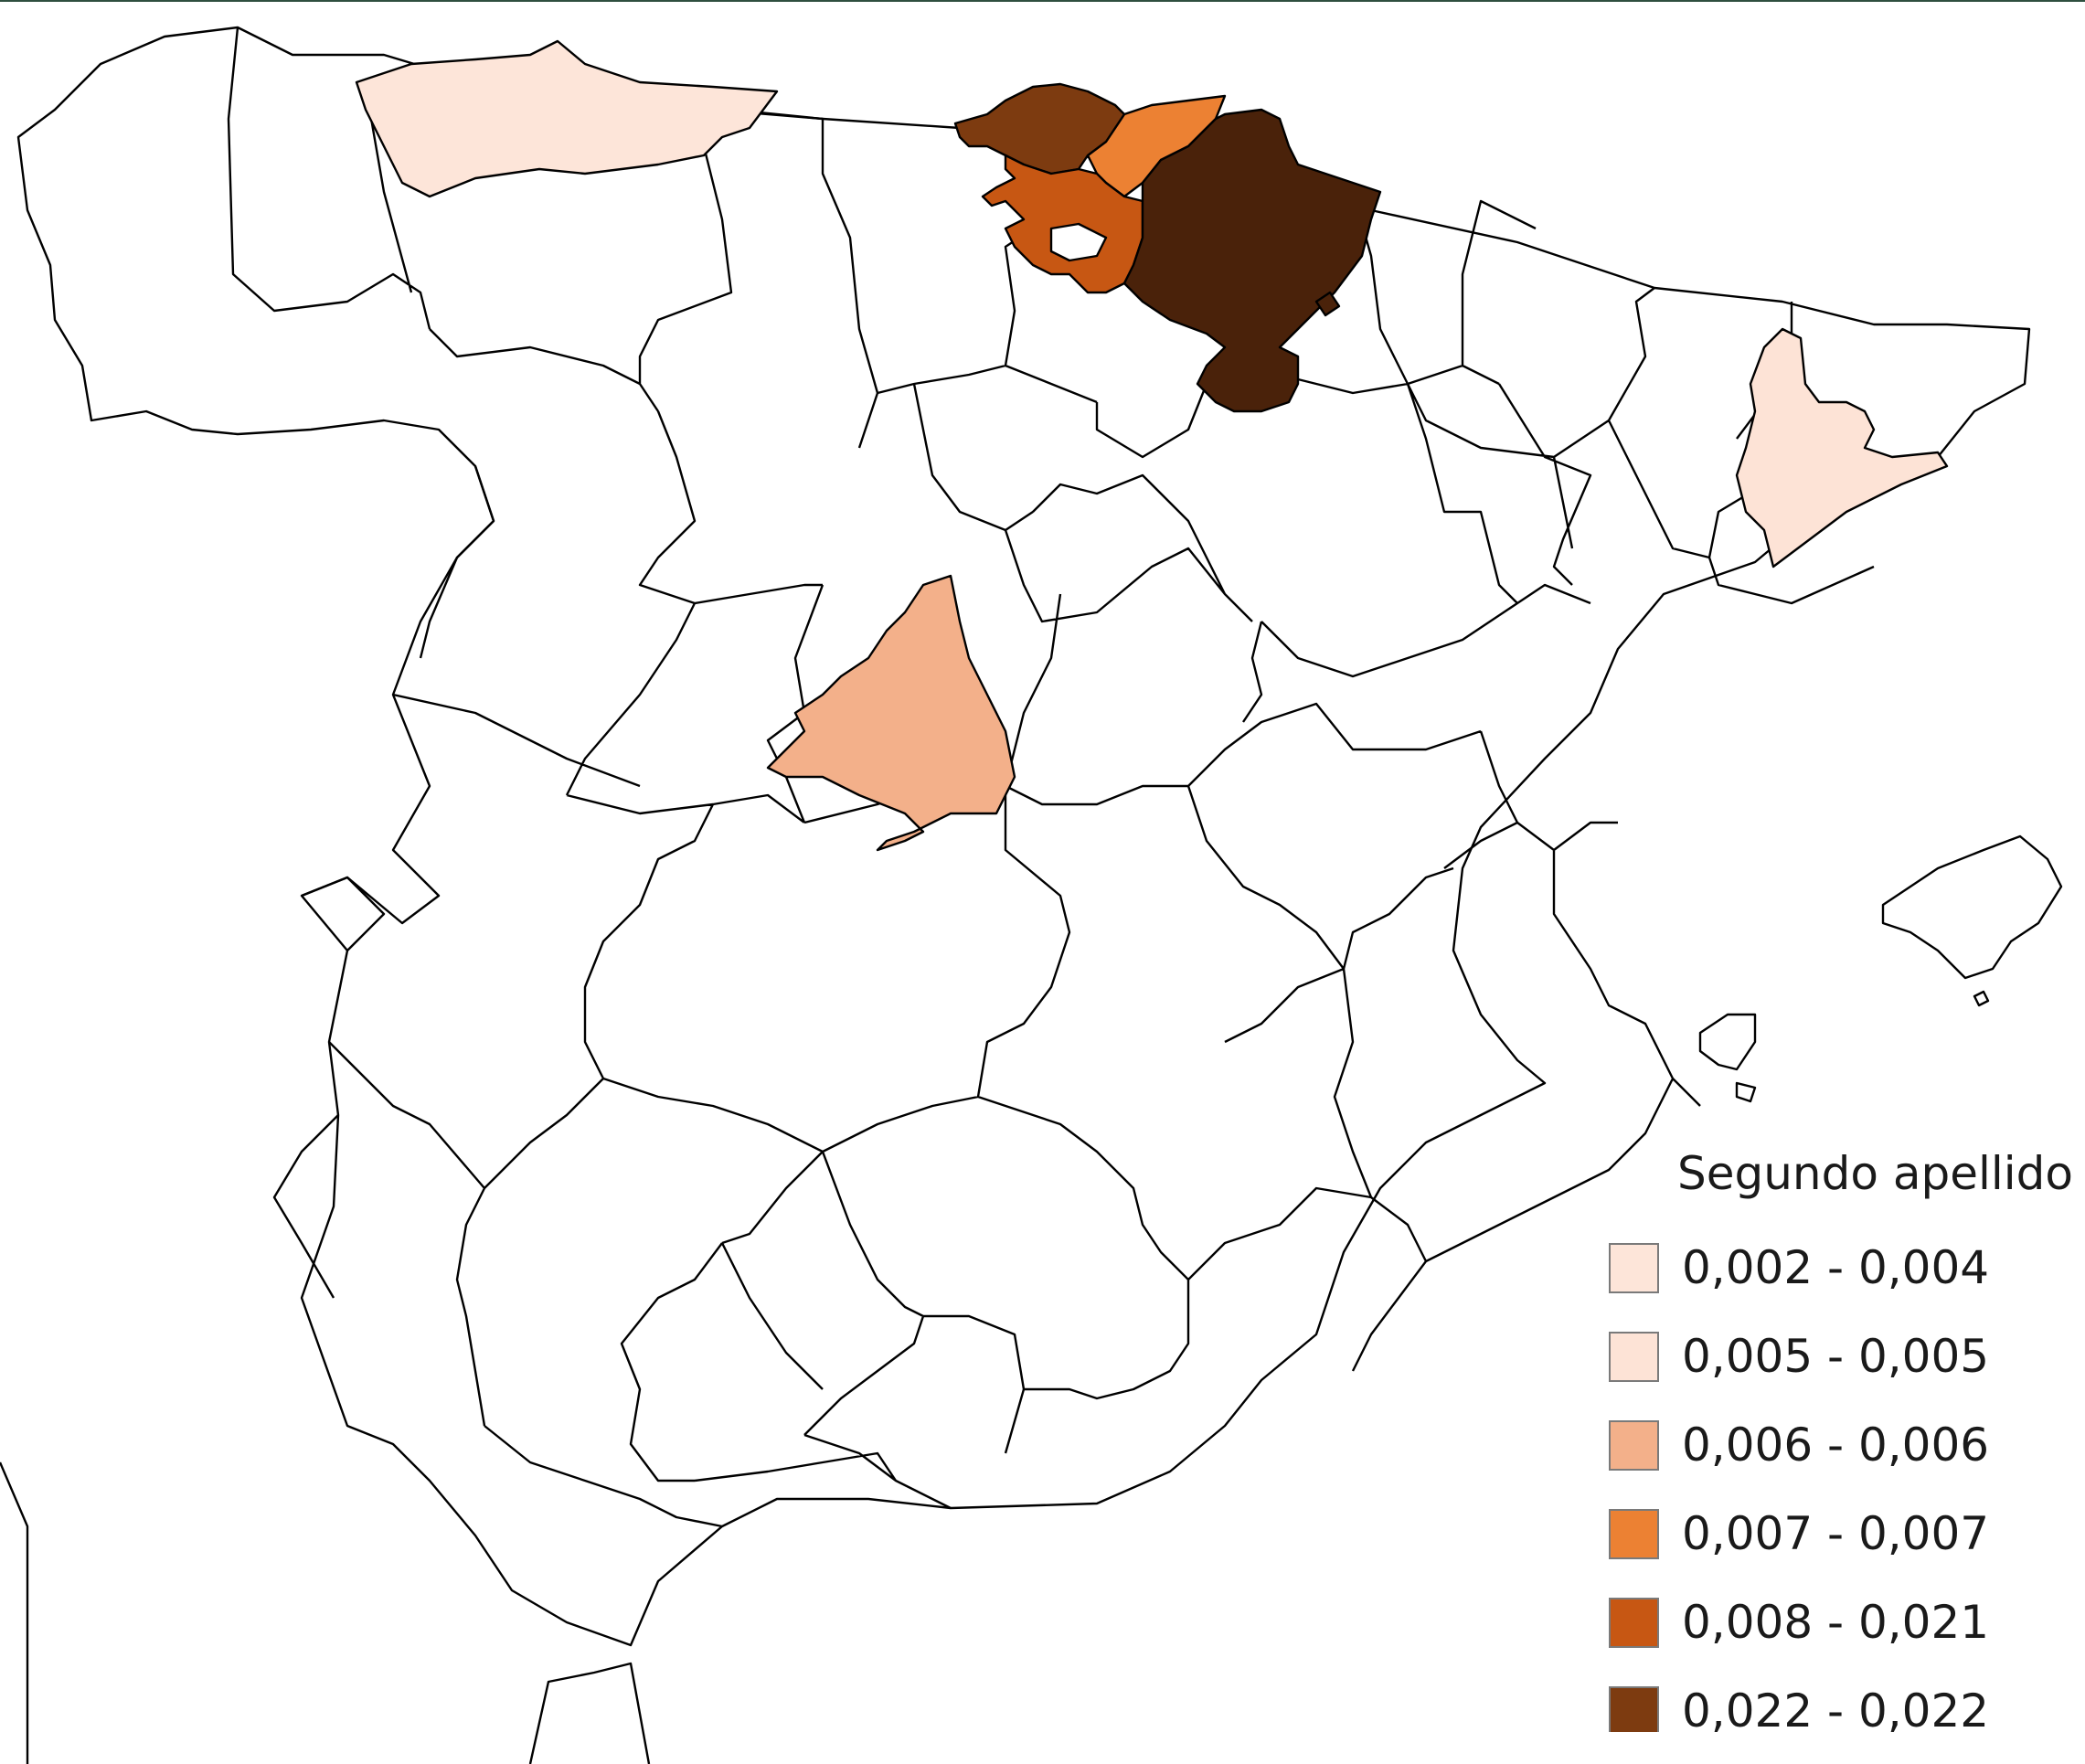 The width and height of the screenshot is (2085, 1764). Describe the element at coordinates (1836, 1267) in the screenshot. I see `legend-label: 0,002 - 0,004` at that location.